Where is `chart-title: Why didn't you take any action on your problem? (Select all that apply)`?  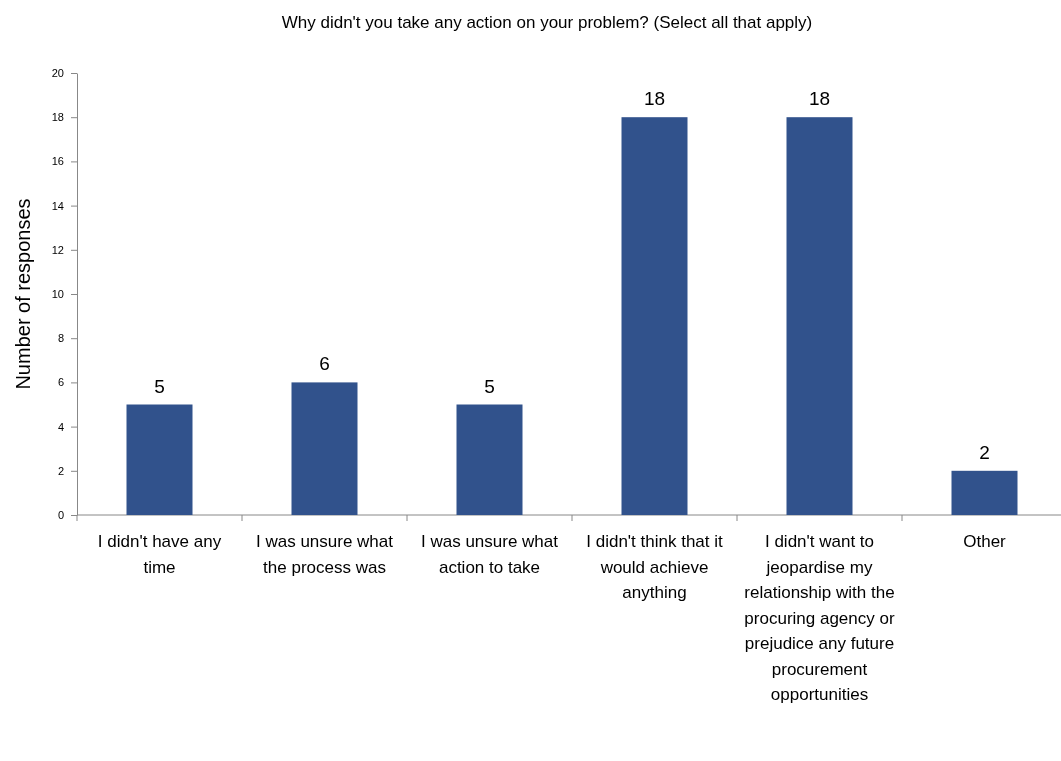
chart-title: Why didn't you take any action on your problem? (Select all that apply) is located at coordinates (547, 22).